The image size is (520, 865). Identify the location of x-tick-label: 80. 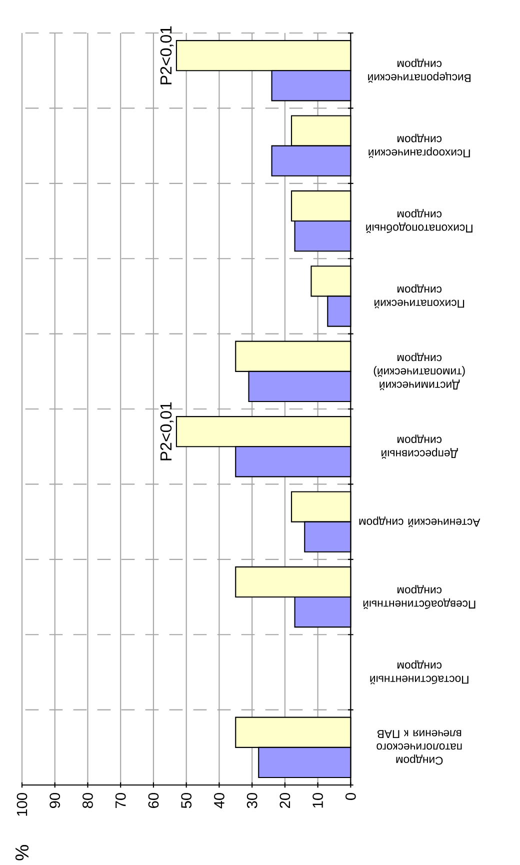
(87, 800).